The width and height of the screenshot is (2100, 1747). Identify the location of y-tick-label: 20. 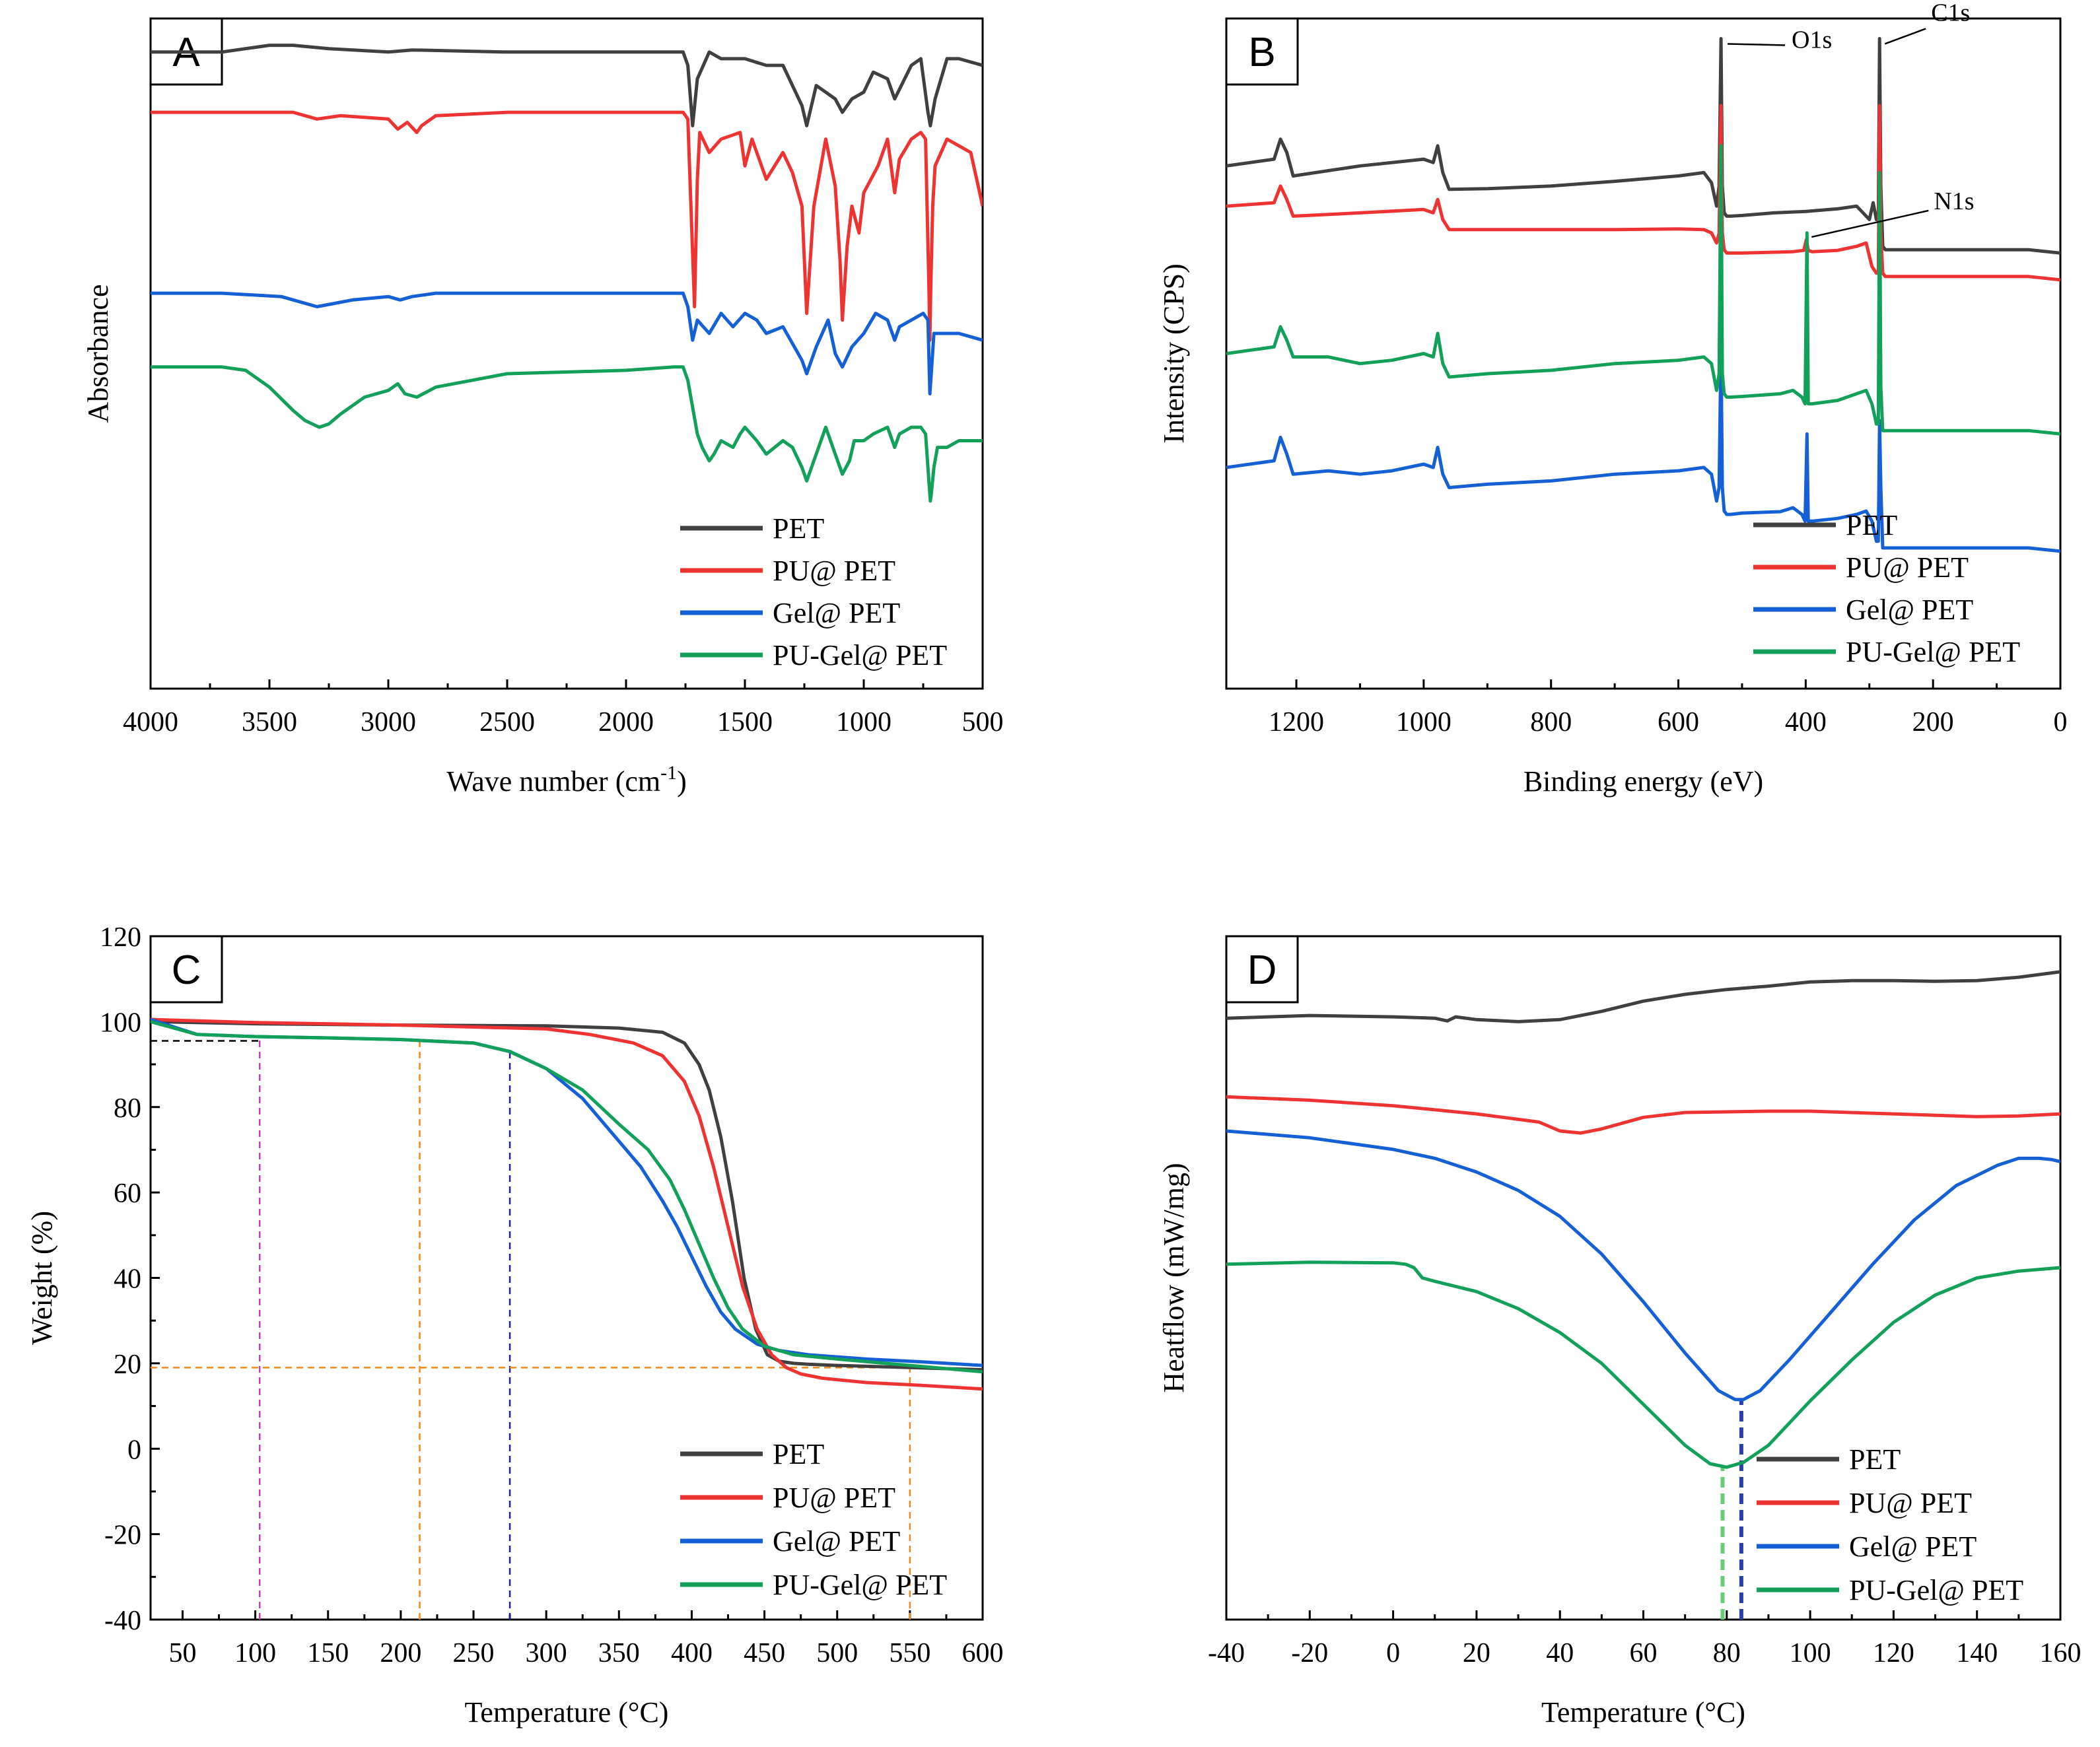
(127, 1365).